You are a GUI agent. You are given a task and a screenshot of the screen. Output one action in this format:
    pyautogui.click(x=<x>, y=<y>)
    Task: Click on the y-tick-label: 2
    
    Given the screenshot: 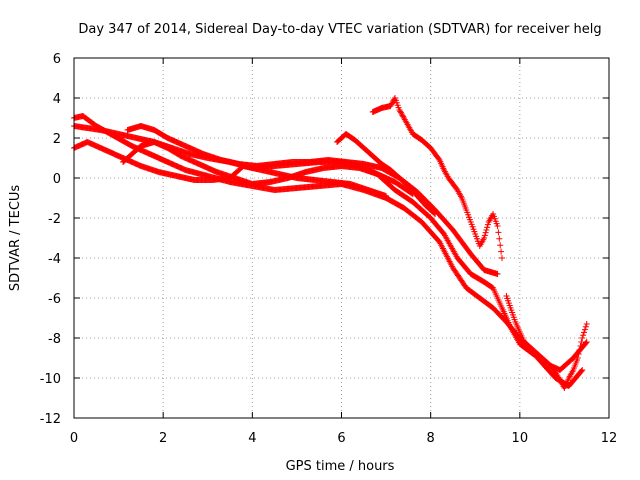 What is the action you would take?
    pyautogui.click(x=57, y=139)
    